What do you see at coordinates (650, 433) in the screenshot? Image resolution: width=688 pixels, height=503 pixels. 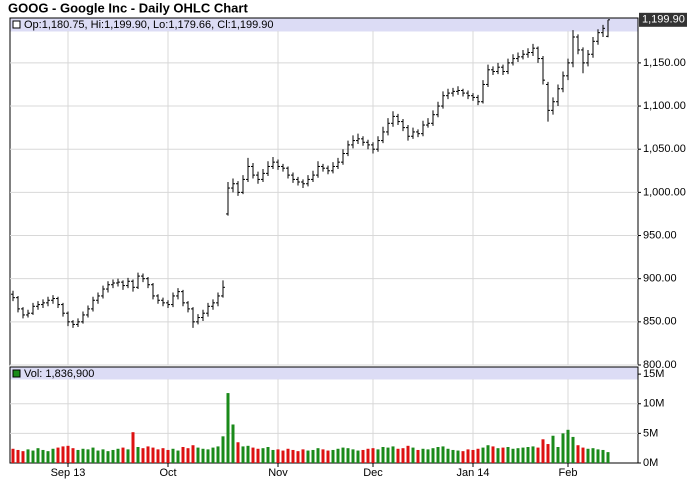 I see `volume-tick-label: 5M` at bounding box center [650, 433].